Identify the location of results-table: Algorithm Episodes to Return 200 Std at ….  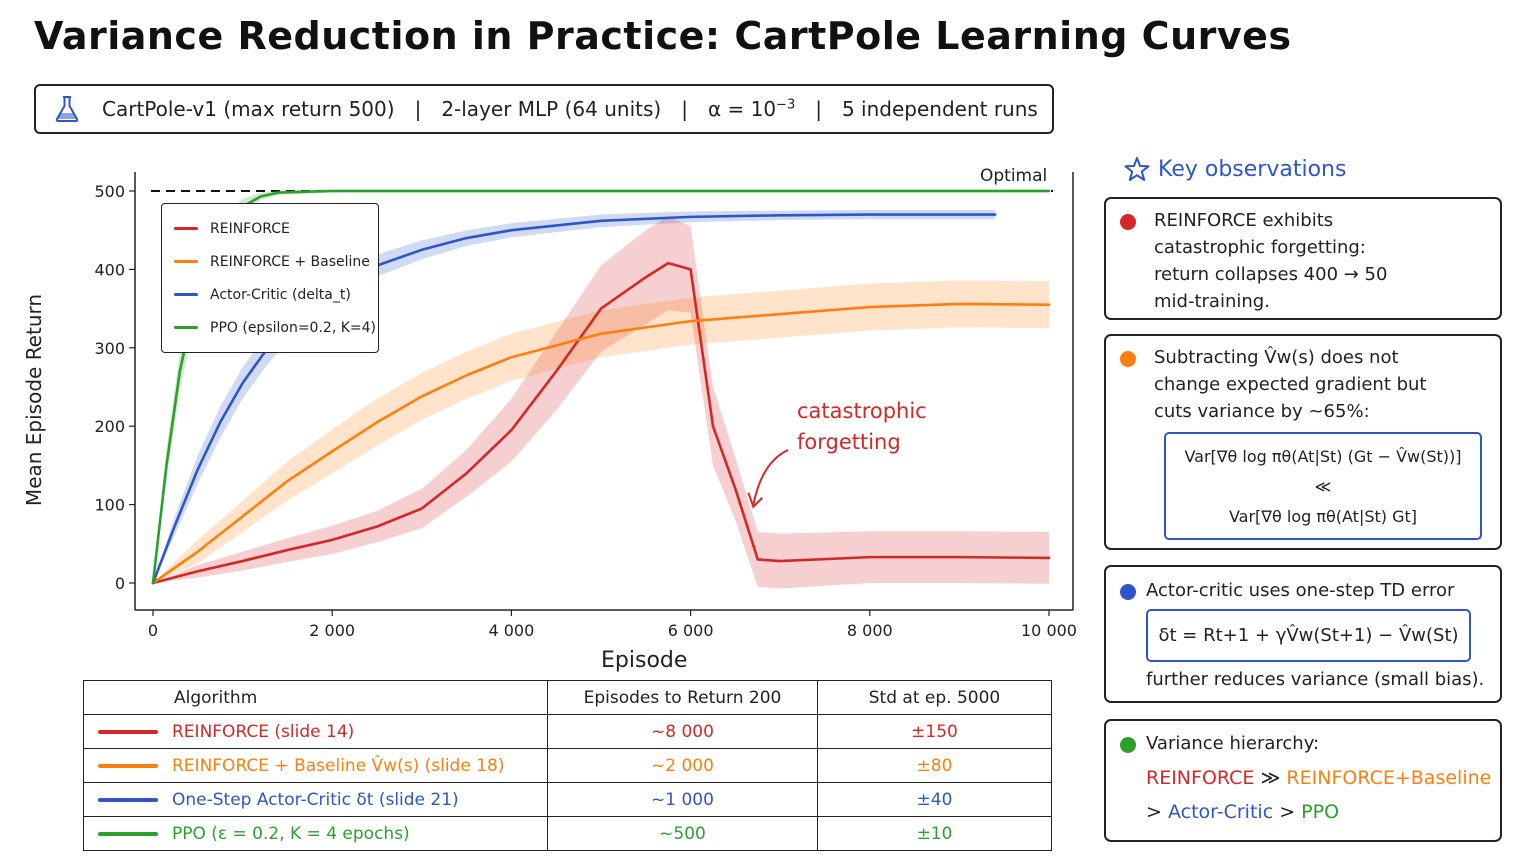
(567, 765).